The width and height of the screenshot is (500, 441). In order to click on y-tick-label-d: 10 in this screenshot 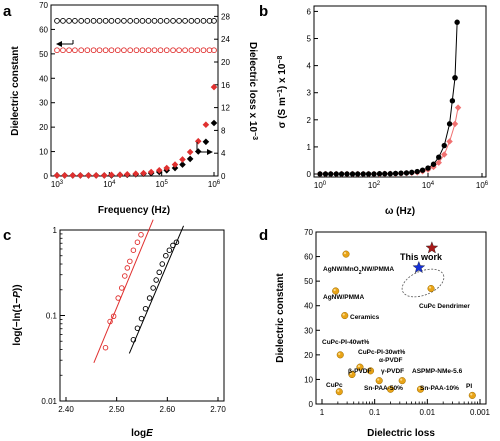, I will do `click(308, 379)`.